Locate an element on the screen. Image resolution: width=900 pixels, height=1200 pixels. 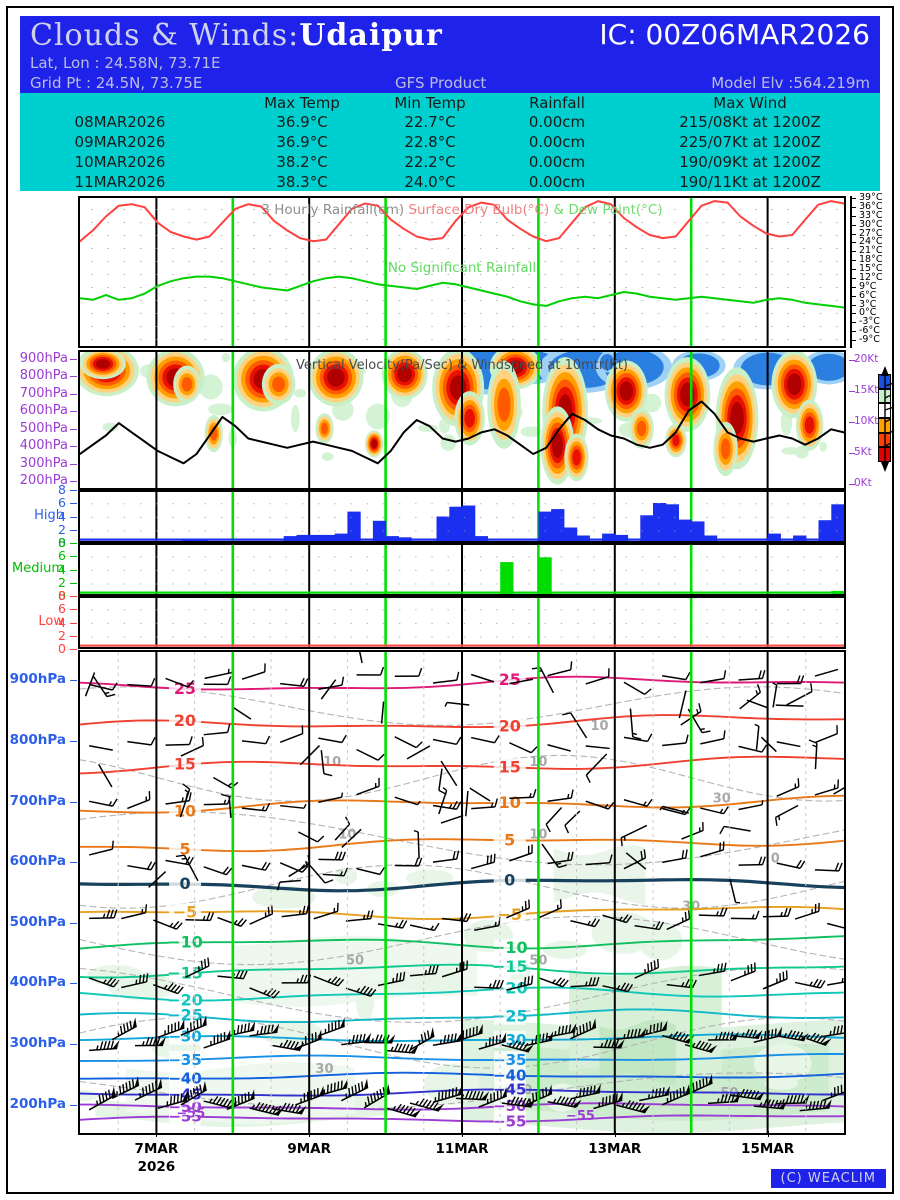
windspeed-legend: 20Kt 15Kt 10Kt 5Kt 0Kt is located at coordinates (873, 422).